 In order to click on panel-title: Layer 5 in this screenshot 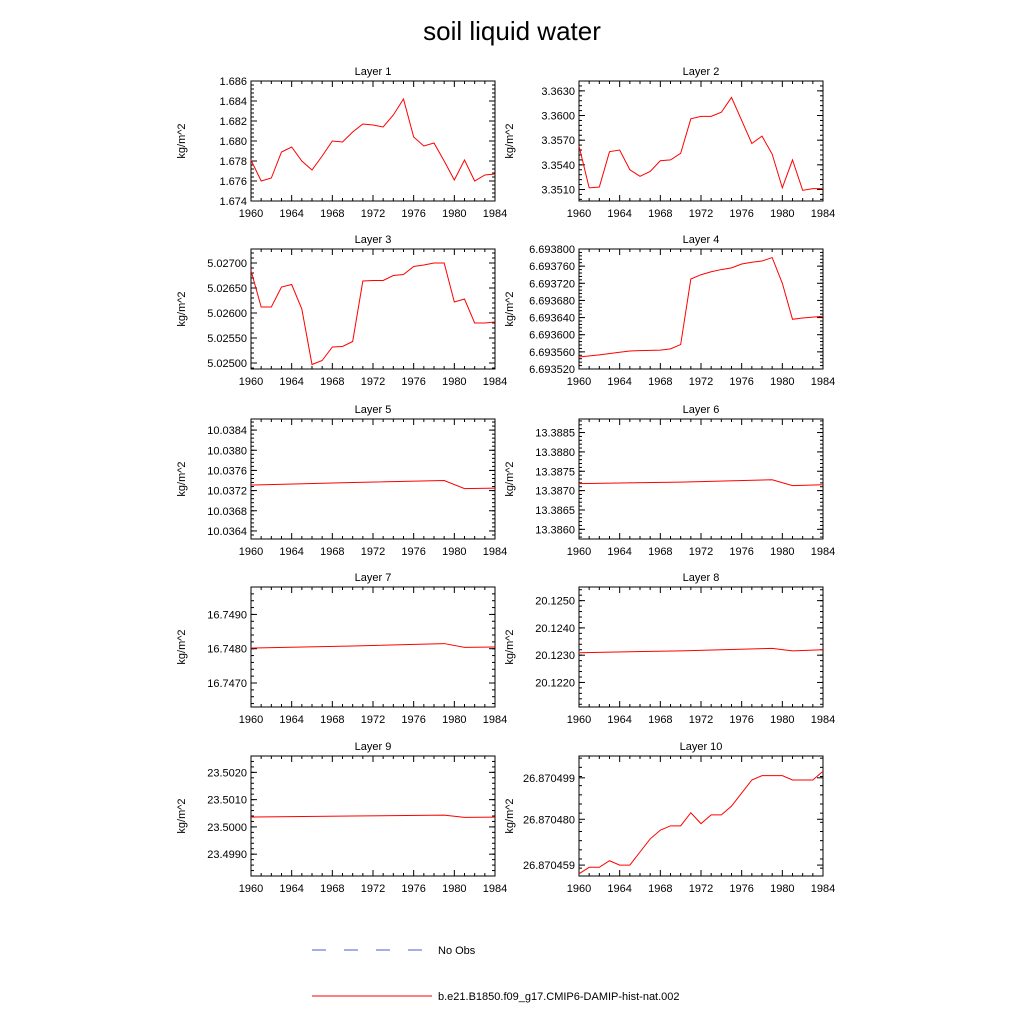, I will do `click(373, 410)`.